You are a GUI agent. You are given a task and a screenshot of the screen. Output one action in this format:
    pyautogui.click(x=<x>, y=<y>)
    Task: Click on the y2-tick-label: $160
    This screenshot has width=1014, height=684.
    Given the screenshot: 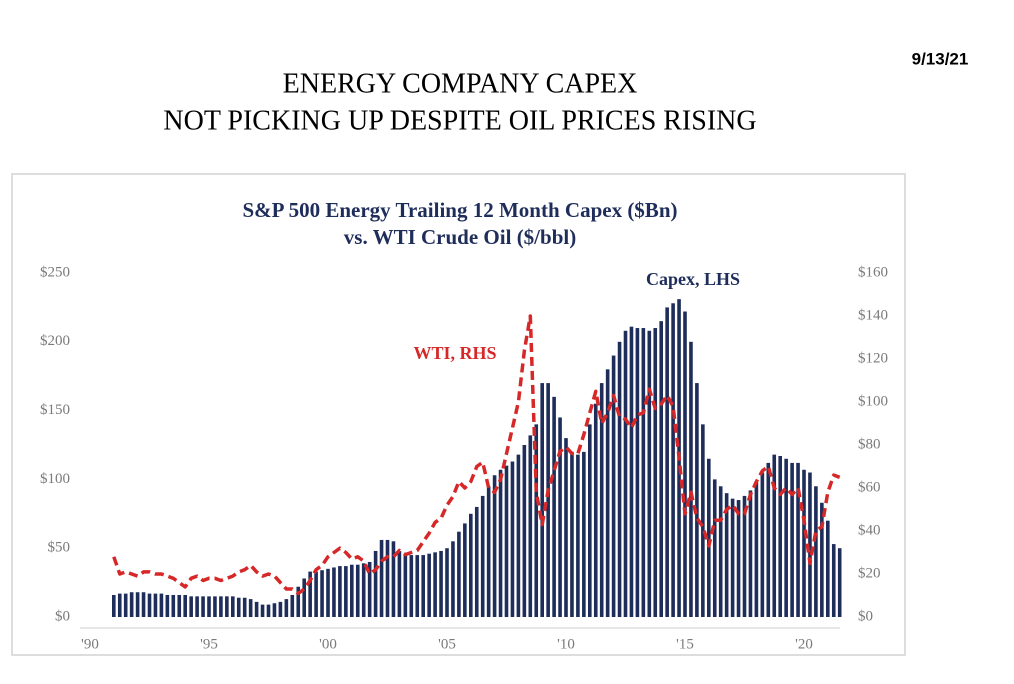 What is the action you would take?
    pyautogui.click(x=873, y=272)
    